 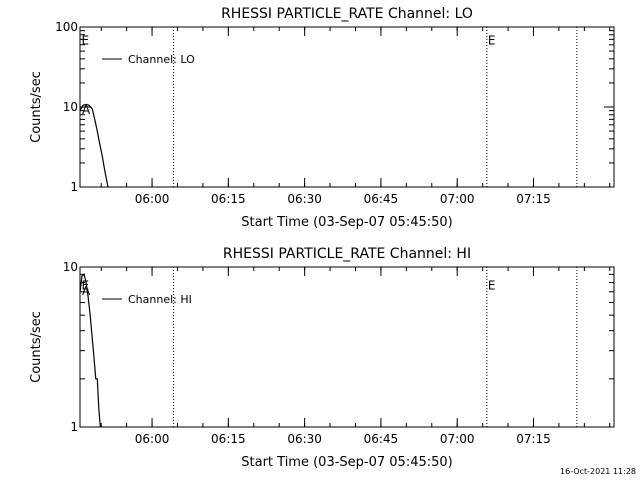 What do you see at coordinates (152, 439) in the screenshot?
I see `p1-x-tick-label: 06:00` at bounding box center [152, 439].